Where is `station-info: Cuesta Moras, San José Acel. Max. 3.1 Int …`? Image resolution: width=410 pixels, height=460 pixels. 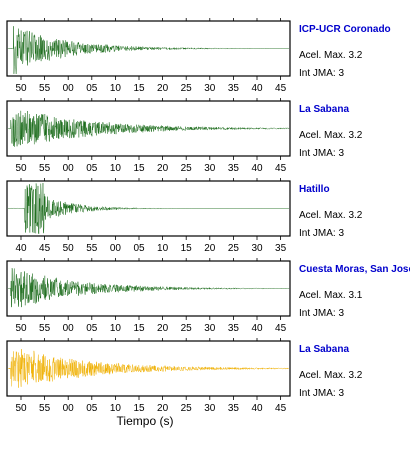 station-info: Cuesta Moras, San José Acel. Max. 3.1 Int … is located at coordinates (354, 294).